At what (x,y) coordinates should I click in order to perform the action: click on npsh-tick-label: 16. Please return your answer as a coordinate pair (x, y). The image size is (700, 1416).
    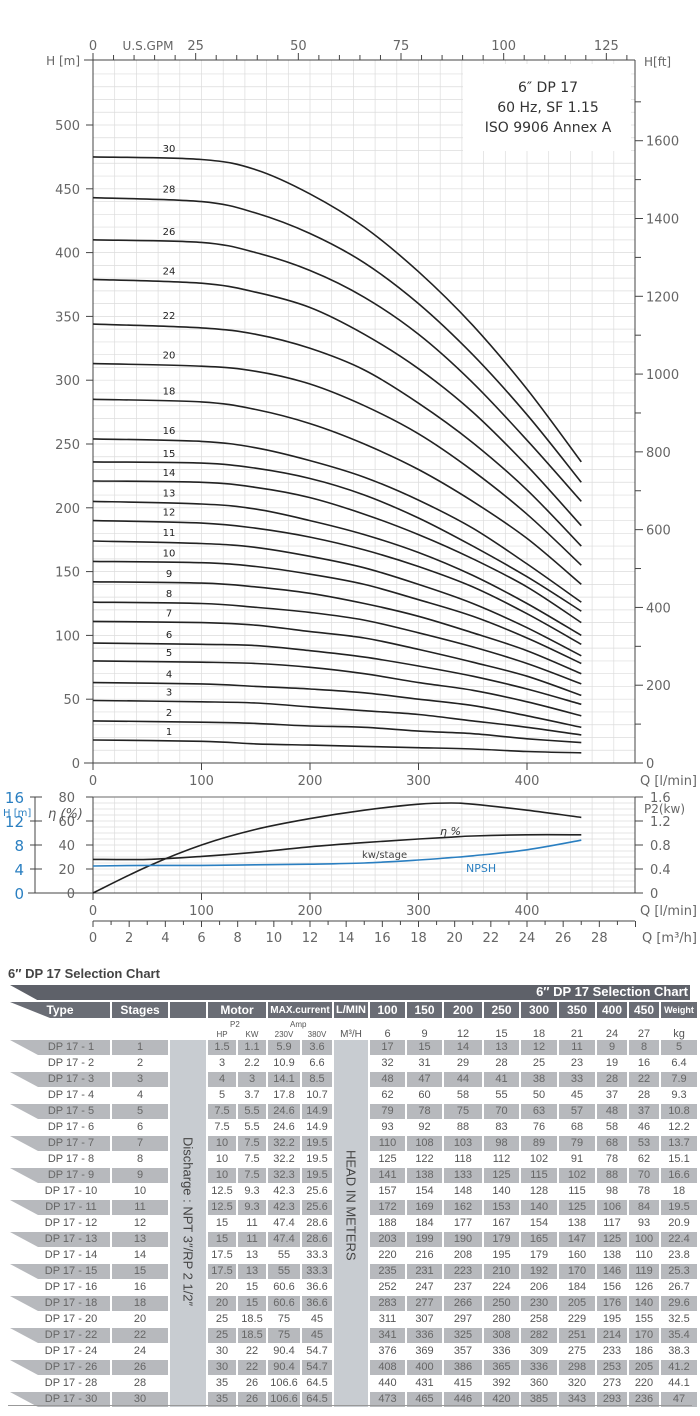
    Looking at the image, I should click on (14, 798).